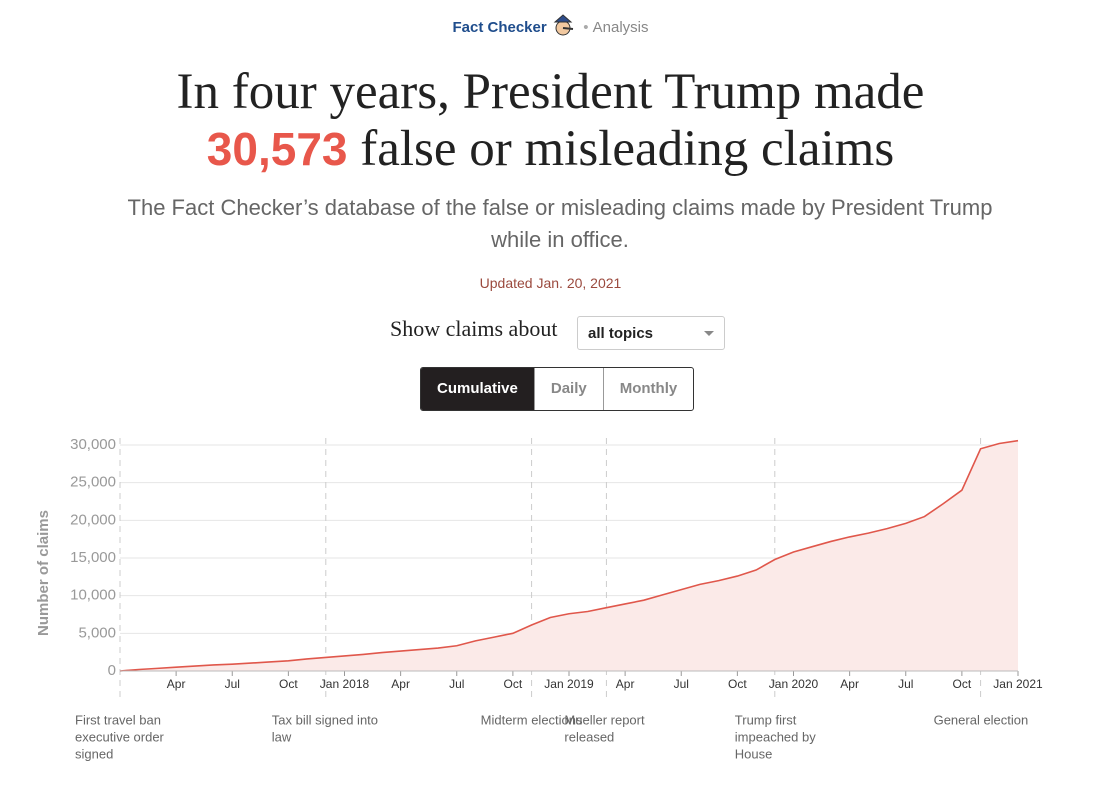 Image resolution: width=1101 pixels, height=795 pixels. What do you see at coordinates (709, 333) in the screenshot?
I see `caret` at bounding box center [709, 333].